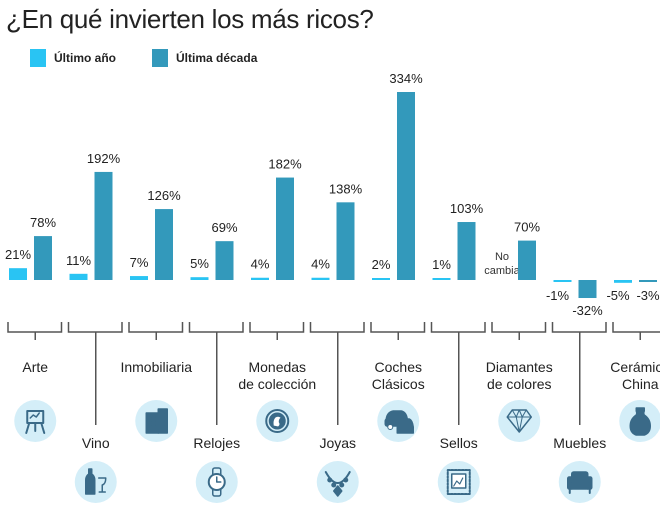 The width and height of the screenshot is (660, 530). I want to click on category-group: 7% 126% Inmobiliaria, so click(156, 315).